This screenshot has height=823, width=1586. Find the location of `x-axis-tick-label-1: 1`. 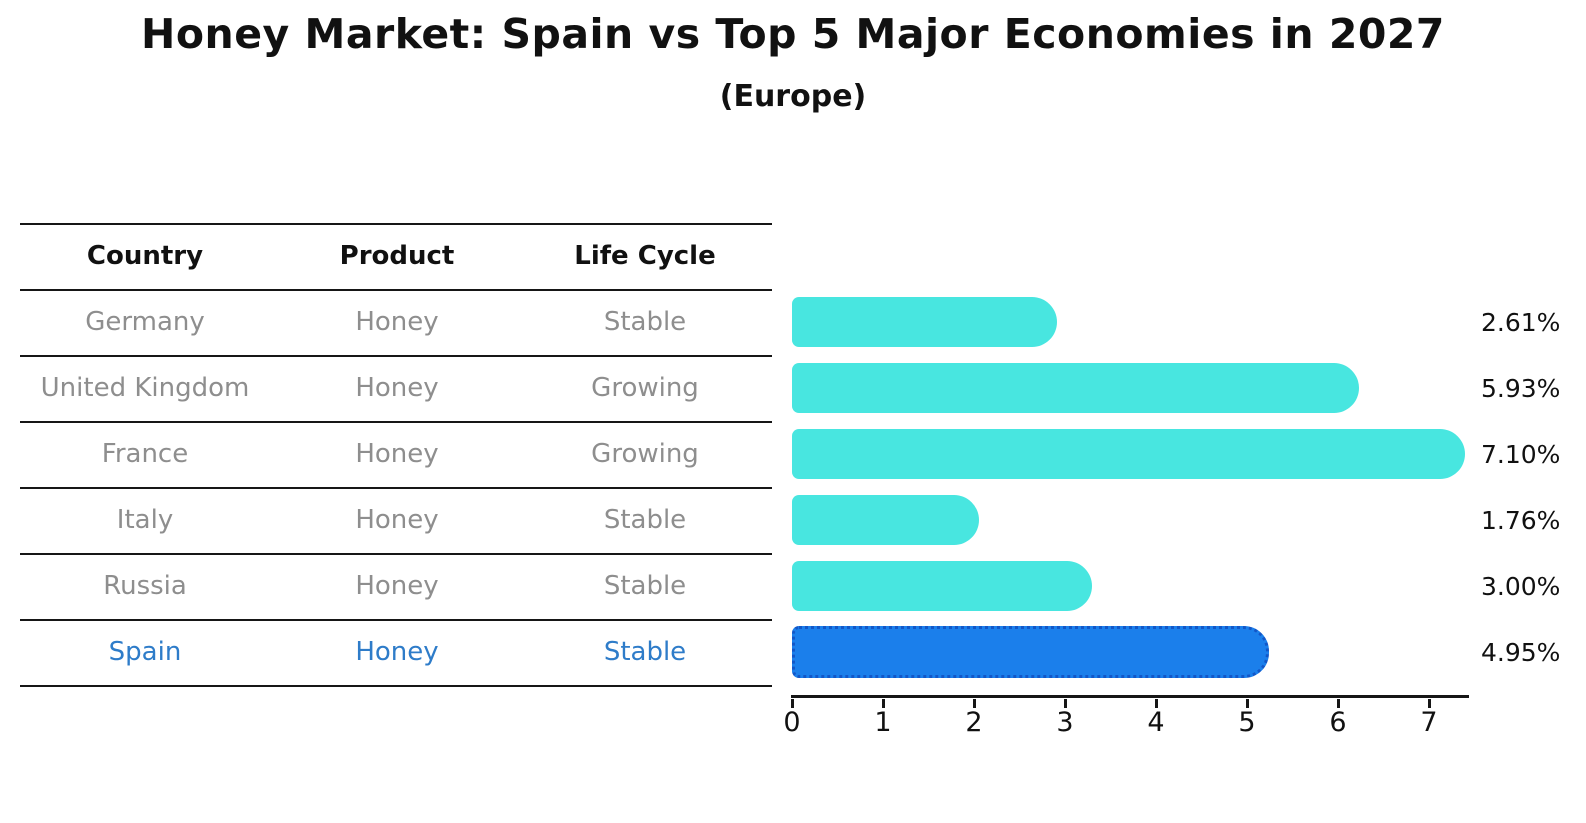

x-axis-tick-label-1: 1 is located at coordinates (883, 722).